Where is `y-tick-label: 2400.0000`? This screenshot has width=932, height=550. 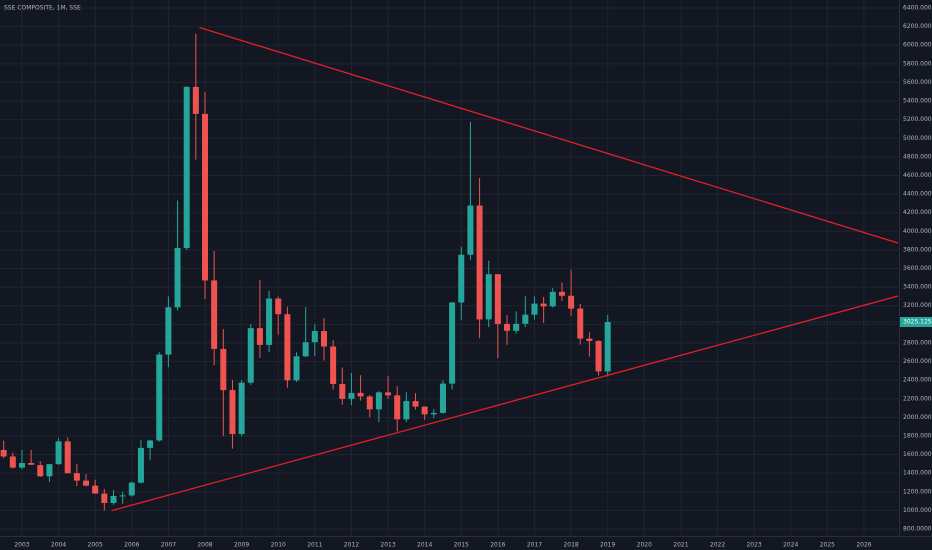 y-tick-label: 2400.0000 is located at coordinates (917, 380).